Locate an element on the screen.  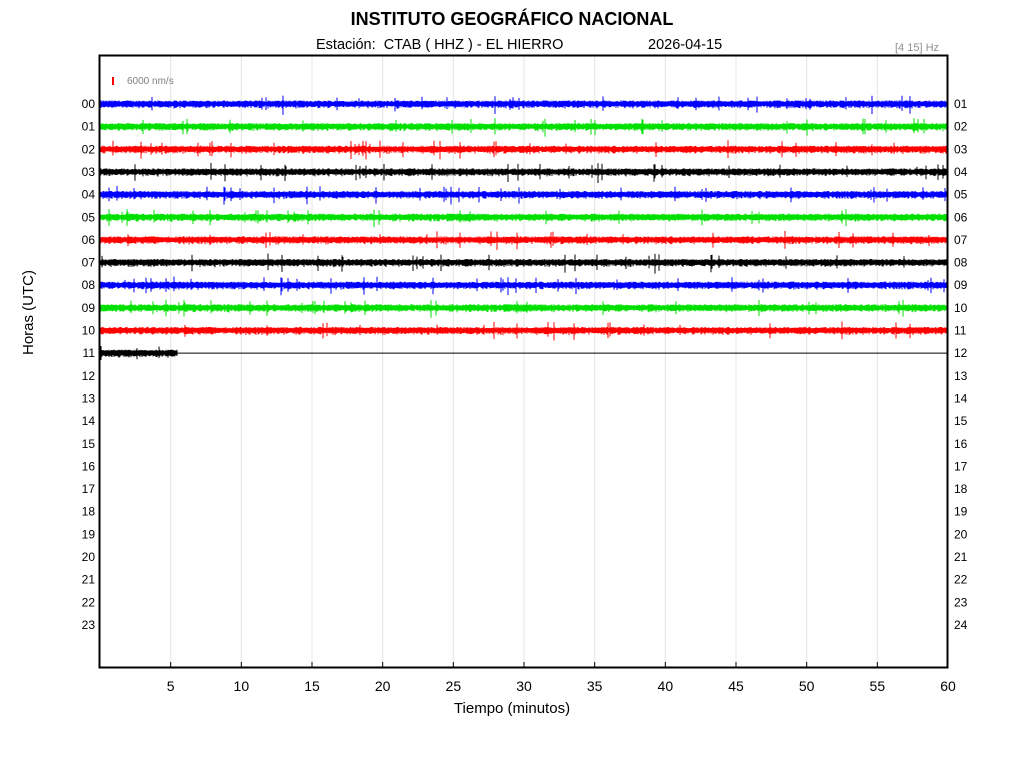
x-tick-label: 25 is located at coordinates (454, 686).